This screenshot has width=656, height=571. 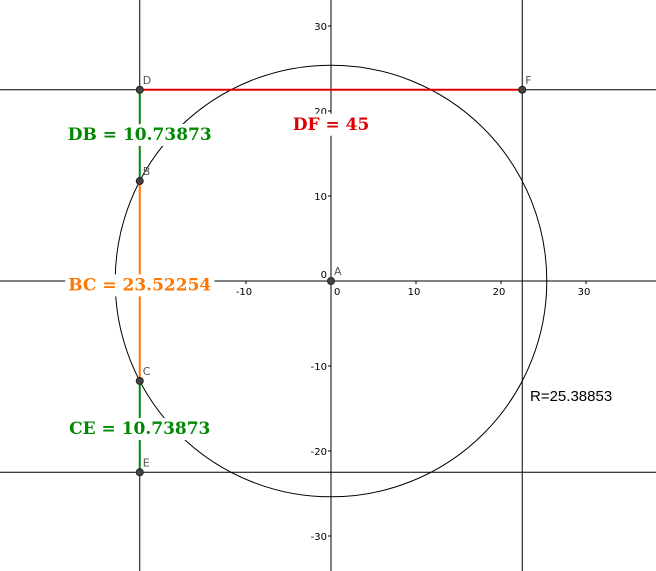 What do you see at coordinates (139, 472) in the screenshot?
I see `point-e` at bounding box center [139, 472].